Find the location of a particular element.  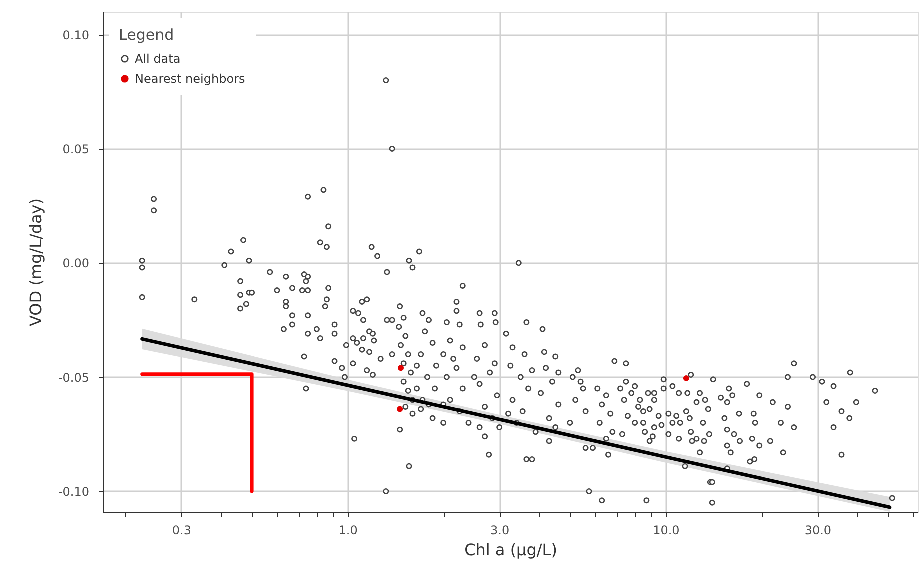

x-tick-label: 1.0 is located at coordinates (348, 531).